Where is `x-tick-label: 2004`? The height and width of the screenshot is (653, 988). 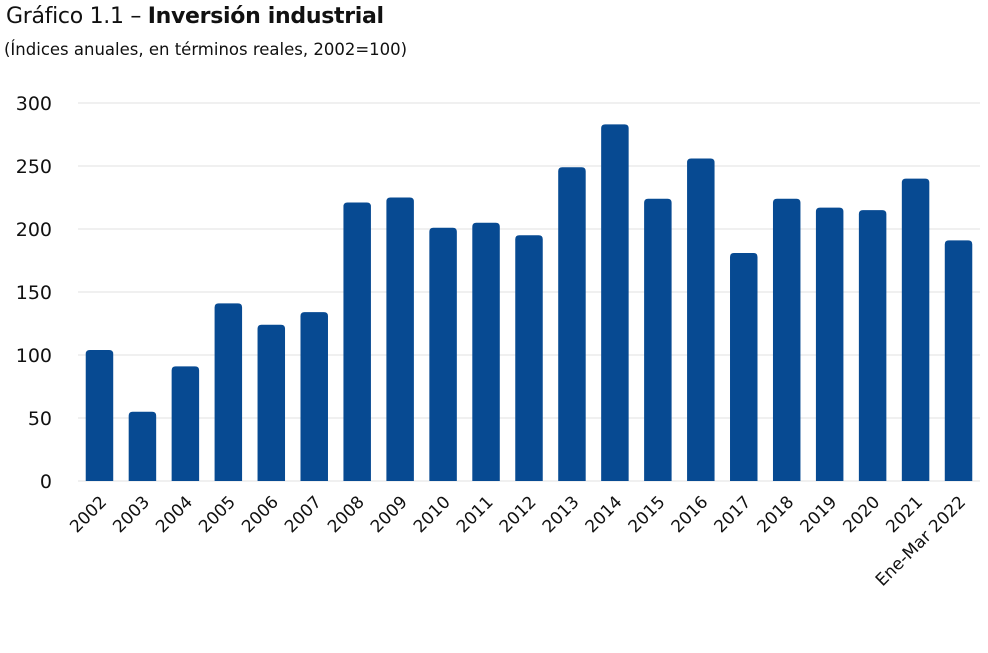 x-tick-label: 2004 is located at coordinates (174, 514).